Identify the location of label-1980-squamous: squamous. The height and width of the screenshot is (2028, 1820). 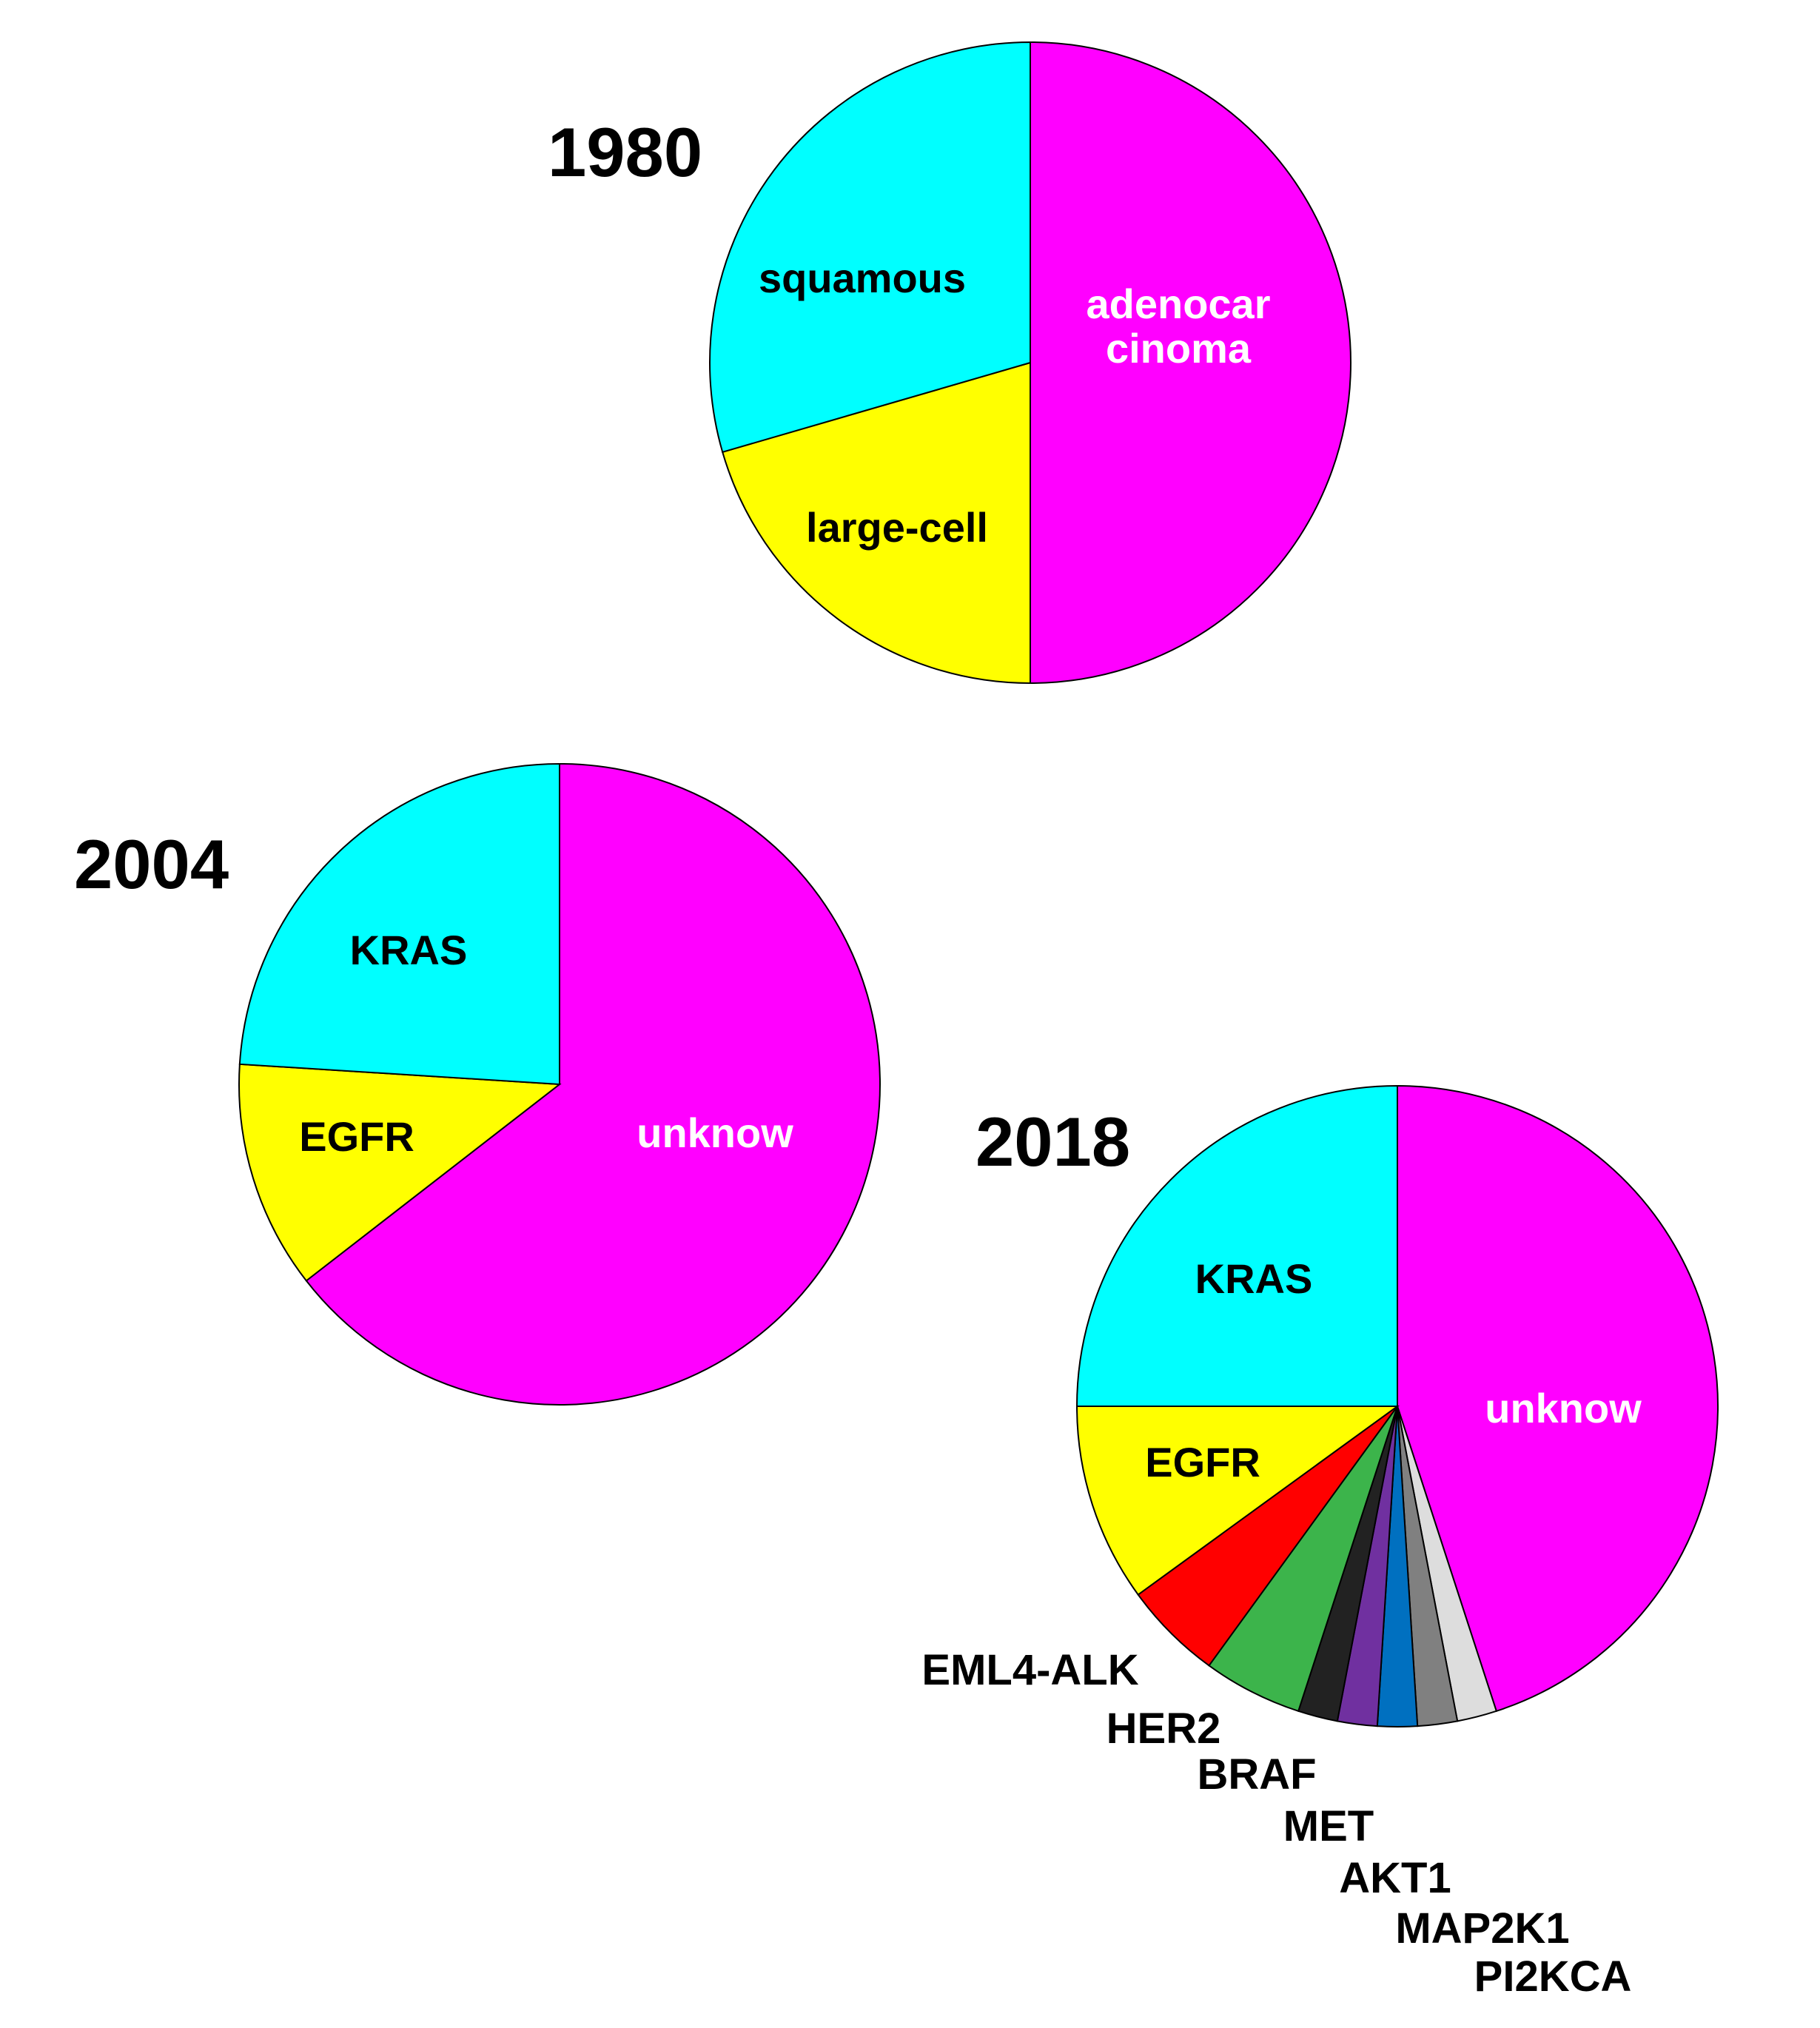
(862, 278).